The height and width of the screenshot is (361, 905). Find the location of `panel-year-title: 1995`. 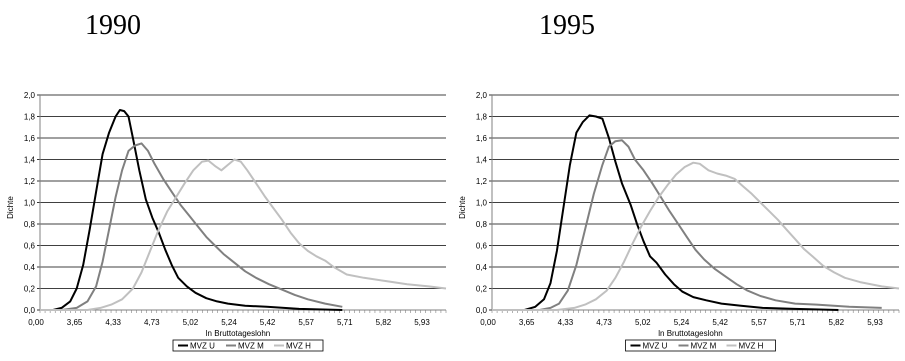

panel-year-title: 1995 is located at coordinates (567, 25).